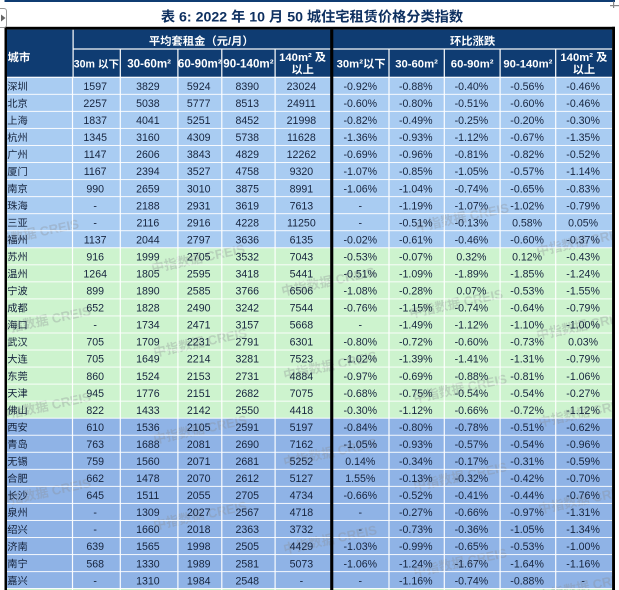  Describe the element at coordinates (95, 496) in the screenshot. I see `svg-text: 645` at that location.